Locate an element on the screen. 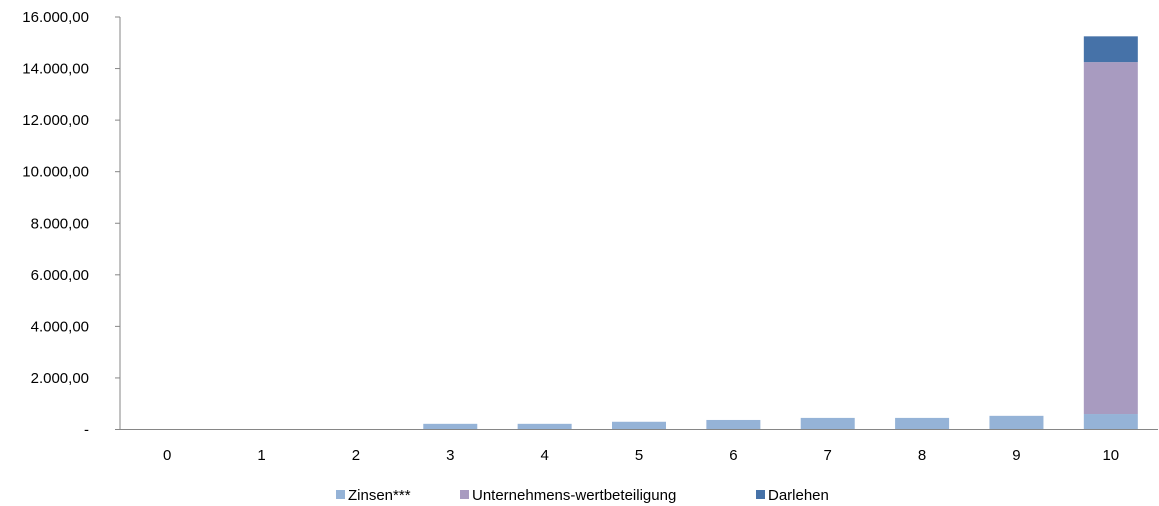  x-tick-label: 10 is located at coordinates (1110, 455).